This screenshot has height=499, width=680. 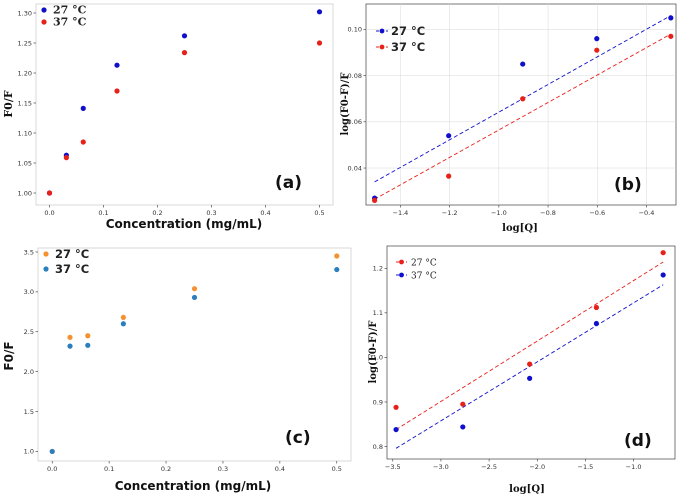 I want to click on panel-d-y-tick-label: 1.0, so click(x=378, y=358).